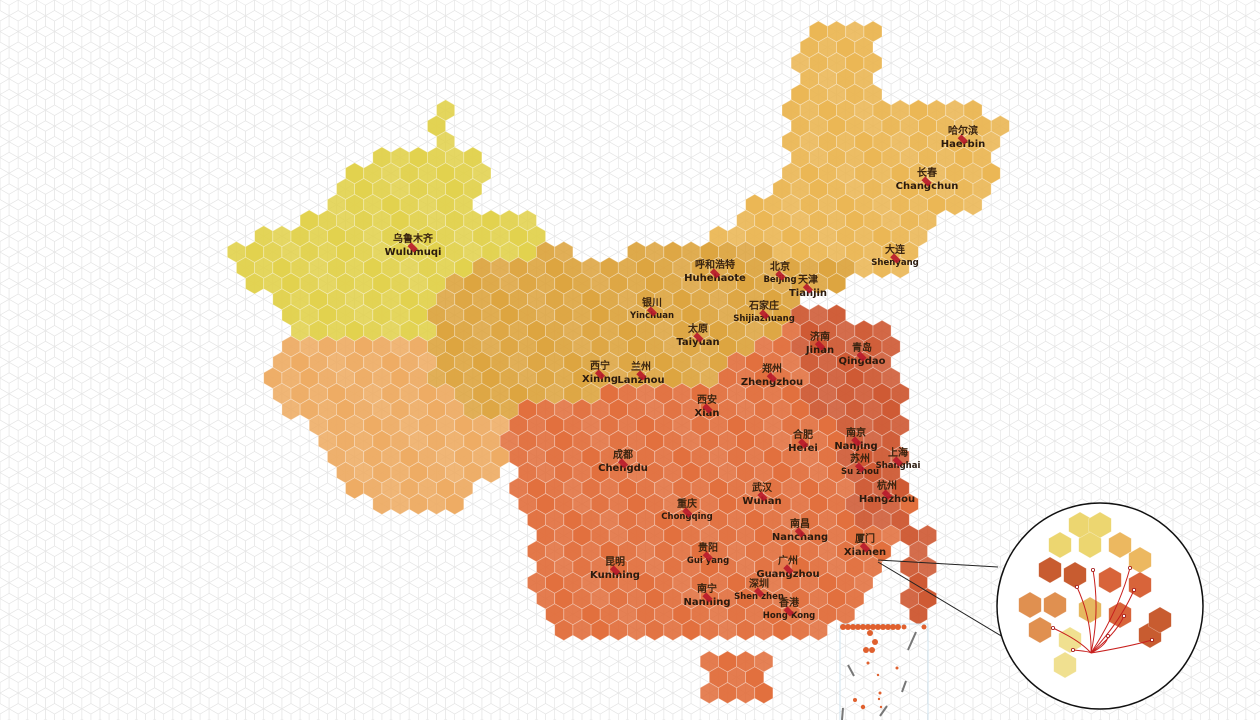  What do you see at coordinates (855, 440) in the screenshot?
I see `city-label: 南京 Nanjing` at bounding box center [855, 440].